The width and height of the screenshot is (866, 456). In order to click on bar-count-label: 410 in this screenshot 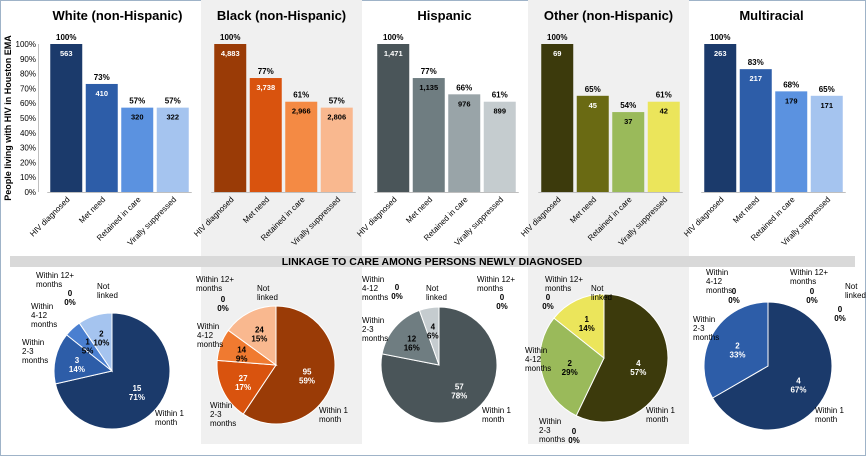, I will do `click(101, 93)`.